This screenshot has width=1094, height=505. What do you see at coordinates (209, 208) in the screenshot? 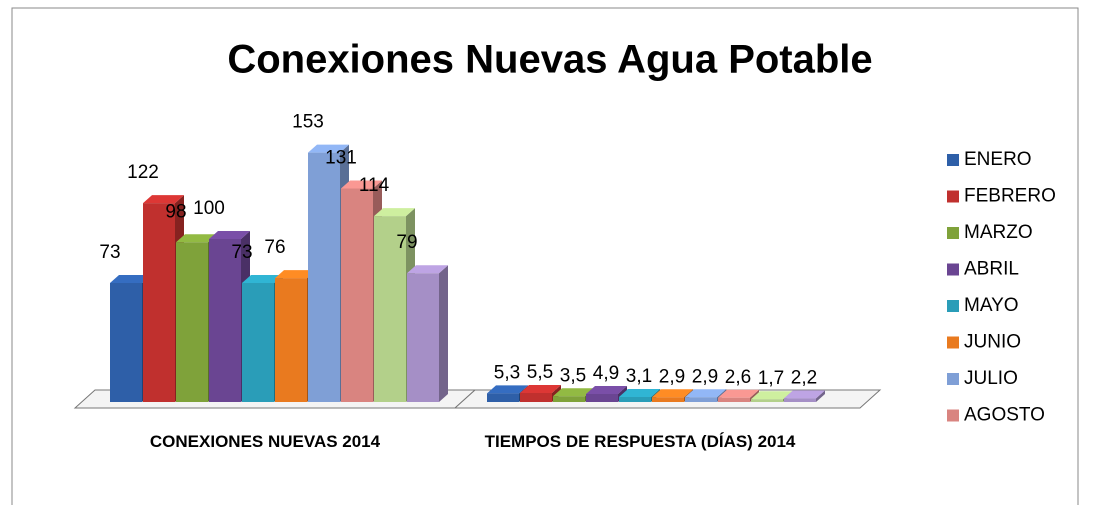
I see `data-label: 100` at bounding box center [209, 208].